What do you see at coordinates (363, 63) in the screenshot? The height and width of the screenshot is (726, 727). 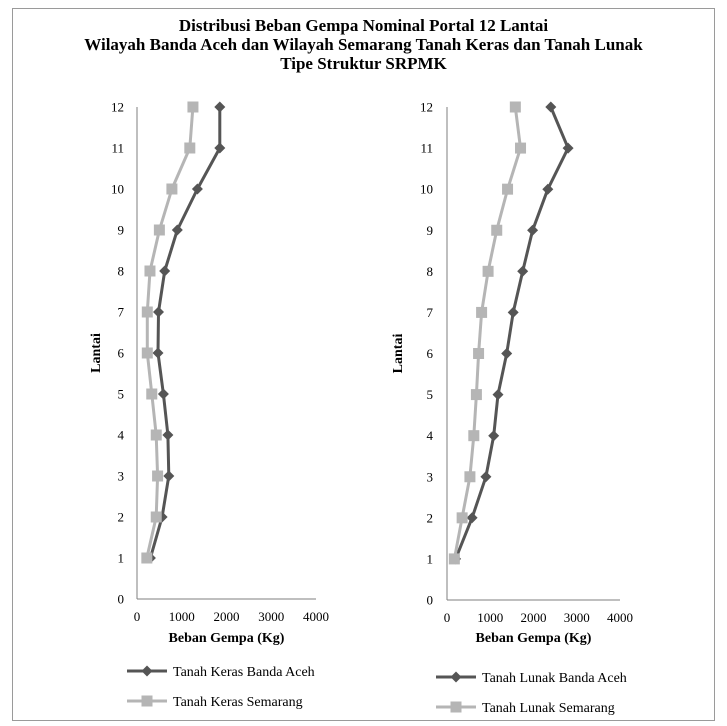 I see `title-line-3: Tipe Struktur SRPMK` at bounding box center [363, 63].